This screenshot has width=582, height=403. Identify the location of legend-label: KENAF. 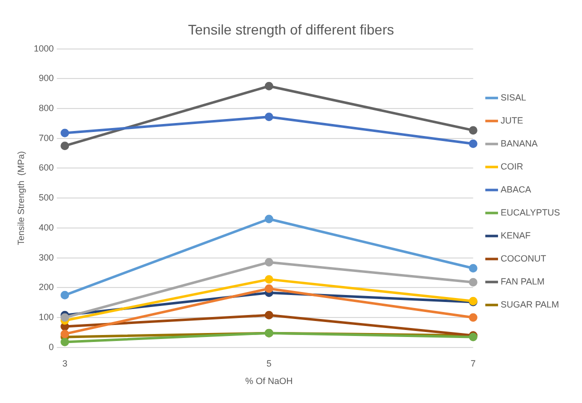
(516, 235).